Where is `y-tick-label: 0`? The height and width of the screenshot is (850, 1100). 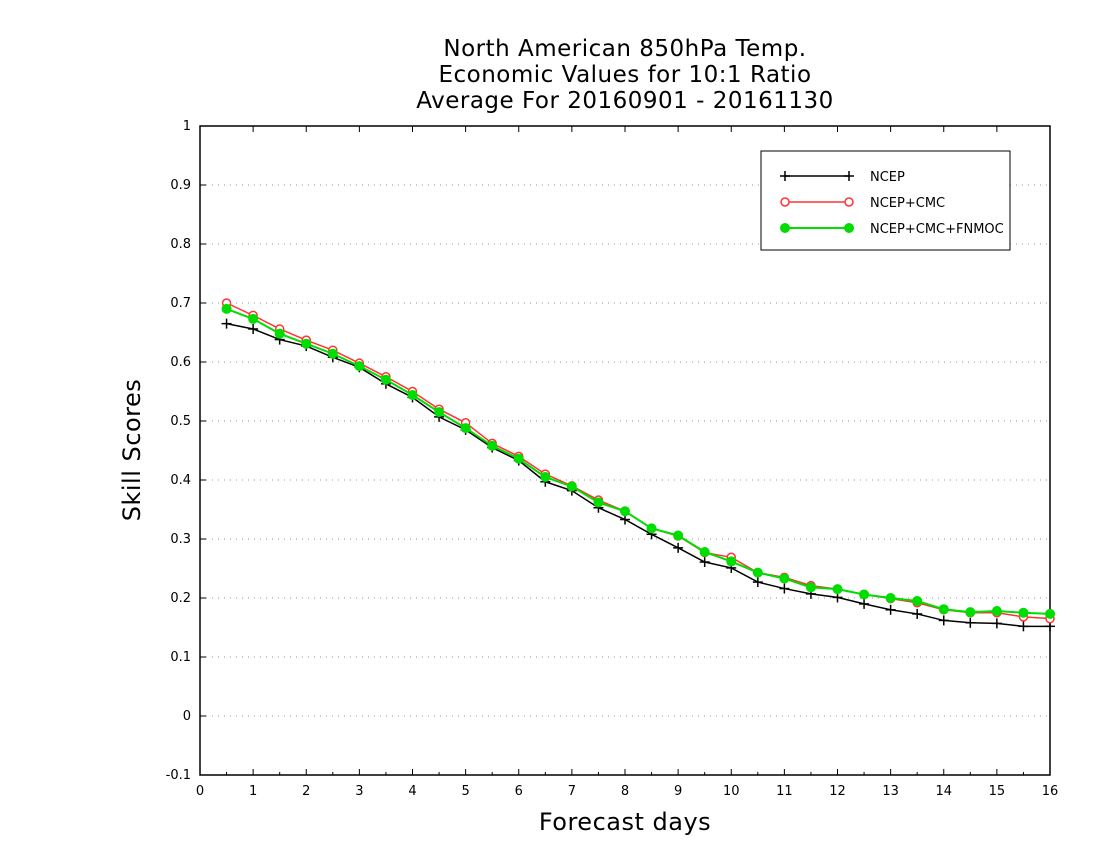
y-tick-label: 0 is located at coordinates (187, 716).